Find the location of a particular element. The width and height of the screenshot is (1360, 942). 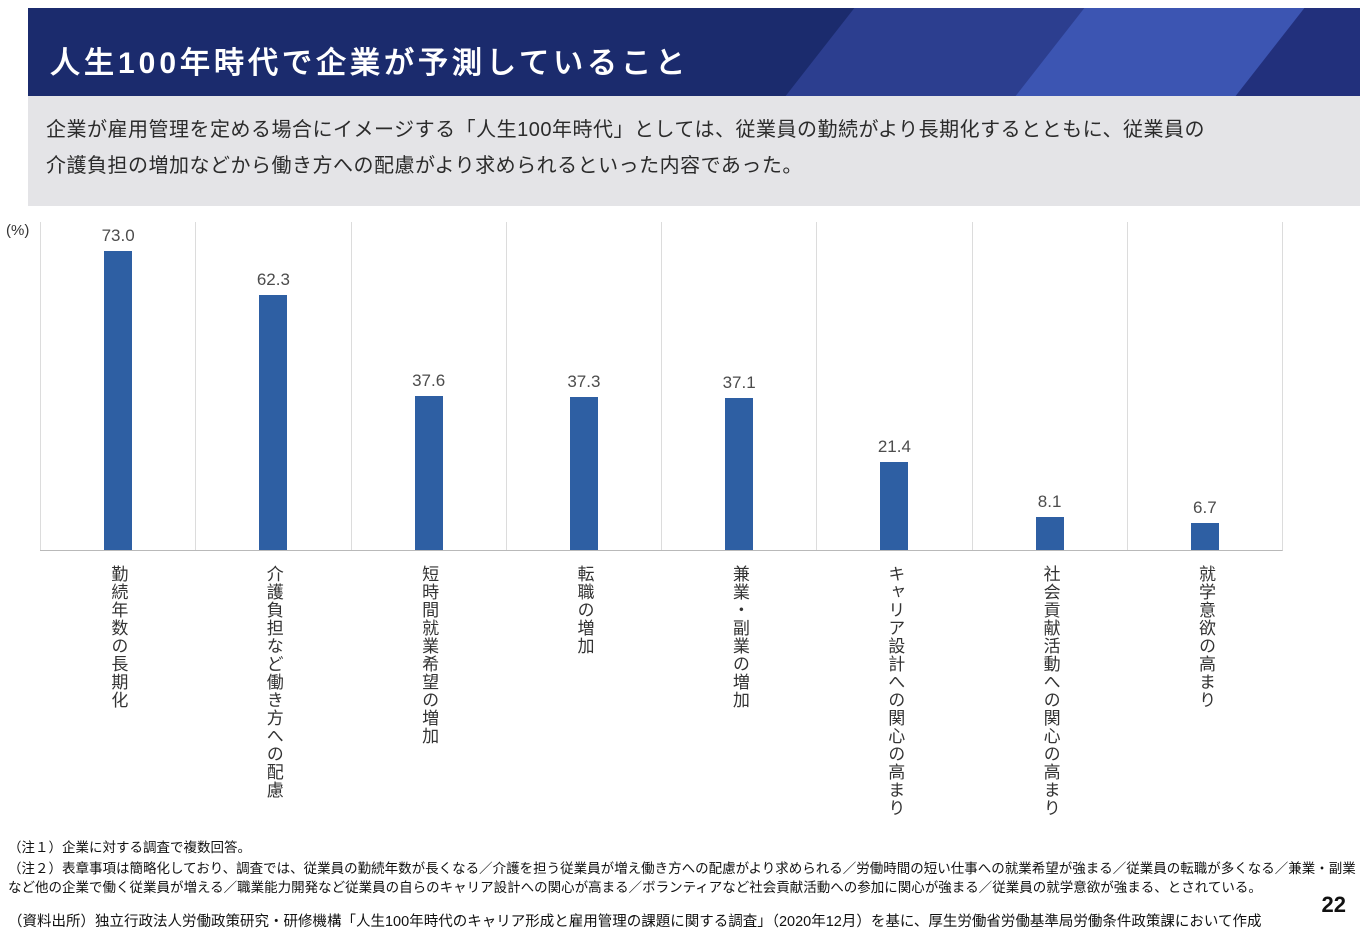

category-label: 就学意欲の高まり is located at coordinates (1205, 691).